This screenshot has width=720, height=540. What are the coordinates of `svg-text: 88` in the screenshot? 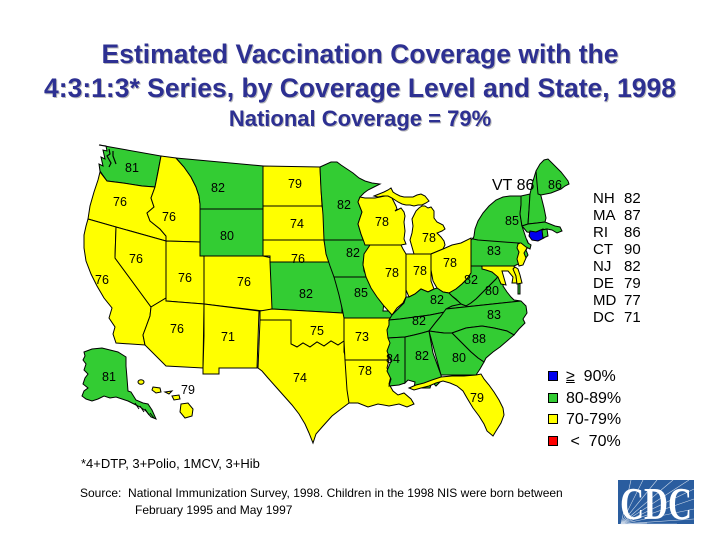 It's located at (479, 339).